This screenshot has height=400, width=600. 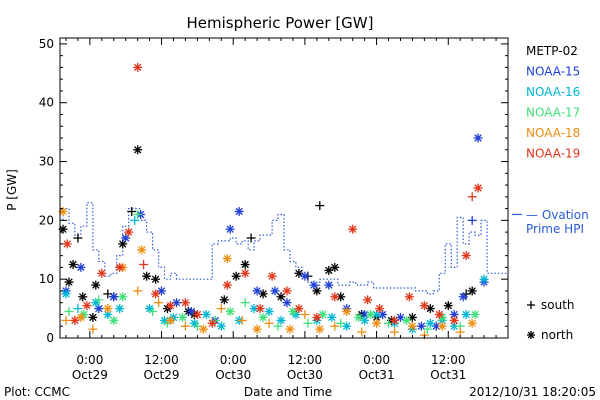 What do you see at coordinates (532, 392) in the screenshot?
I see `footer-timestamp: 2012/10/31 18:20:05` at bounding box center [532, 392].